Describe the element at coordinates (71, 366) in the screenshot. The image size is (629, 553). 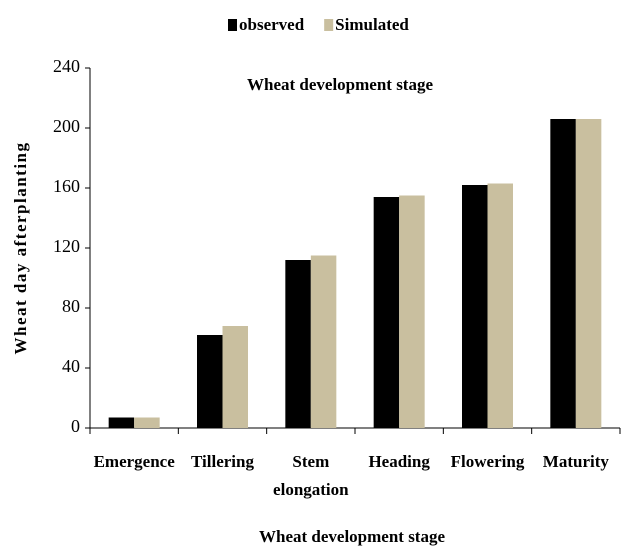
I see `y-tick-label: 40` at that location.